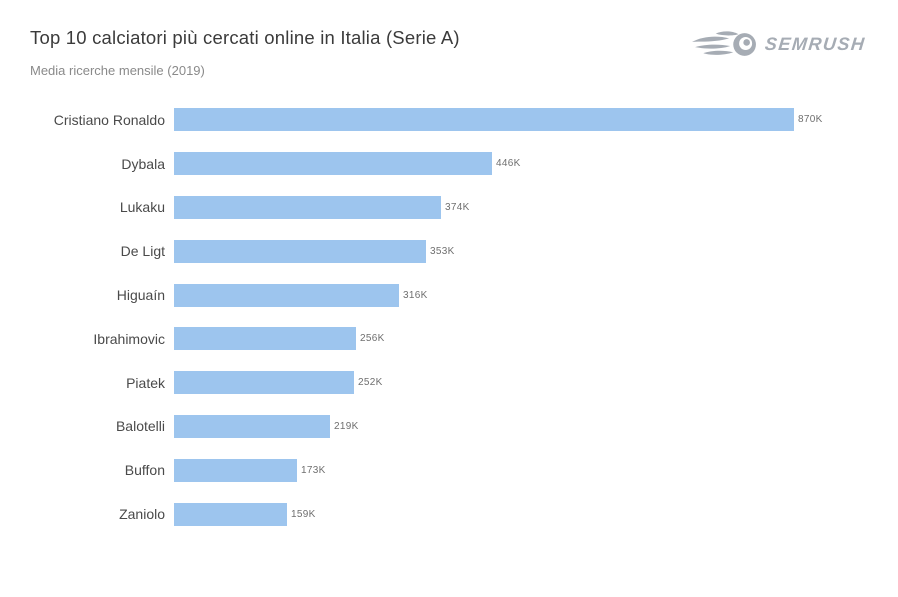  I want to click on player-name-label: Balotelli, so click(140, 426).